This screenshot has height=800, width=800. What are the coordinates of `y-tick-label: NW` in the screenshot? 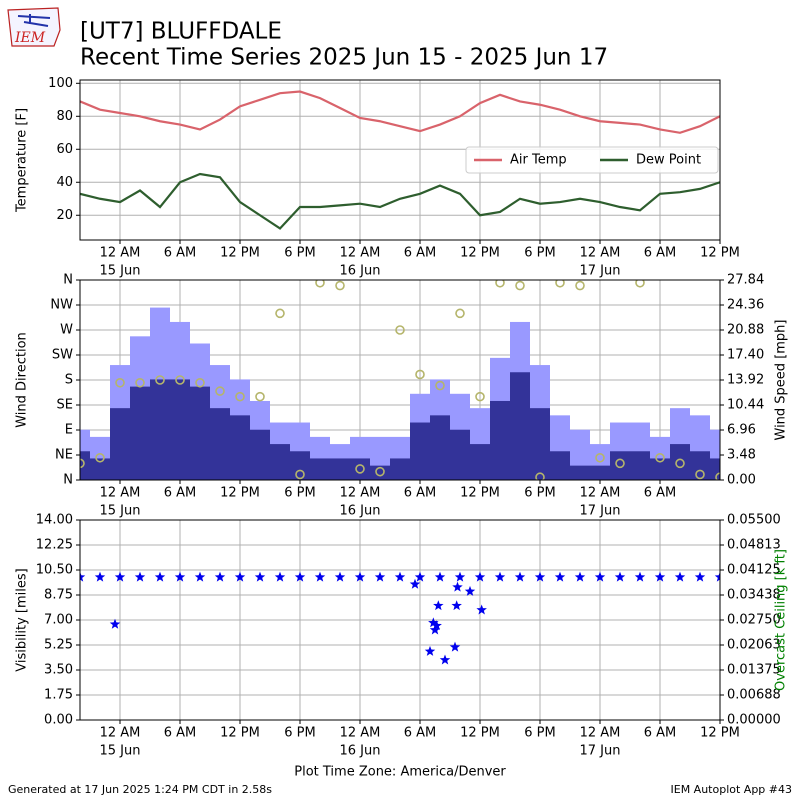 It's located at (61, 305).